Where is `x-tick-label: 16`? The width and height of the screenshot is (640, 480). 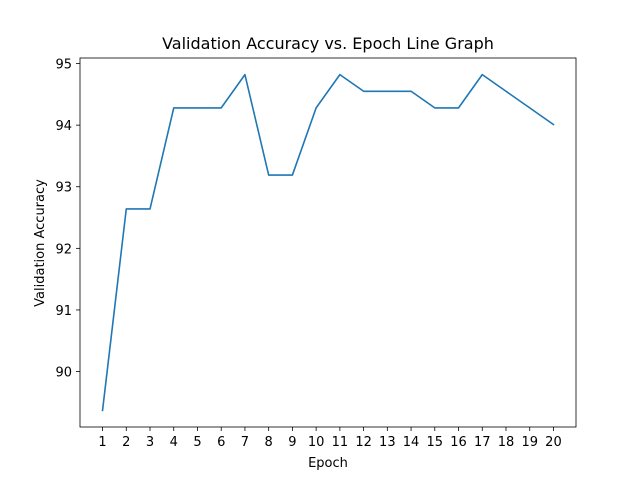 x-tick-label: 16 is located at coordinates (458, 442).